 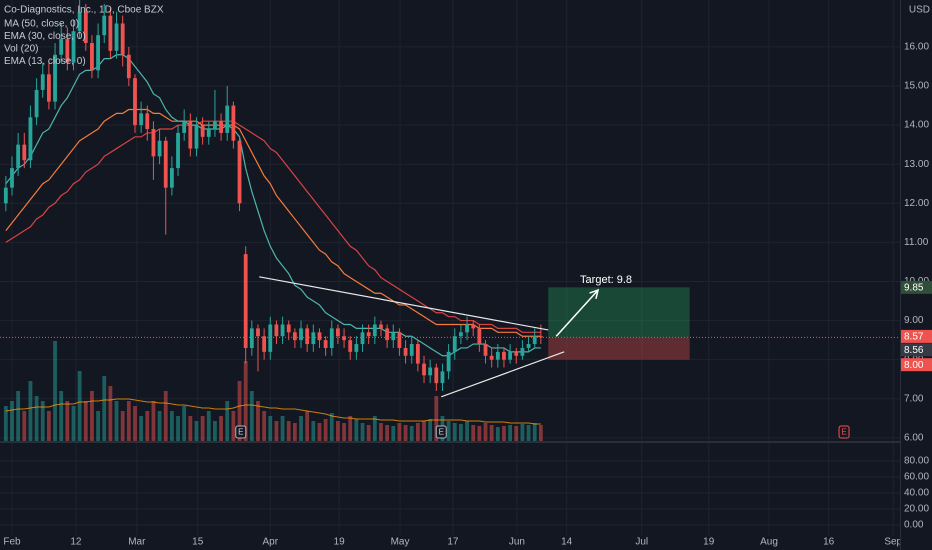 I want to click on x-tick-label: Mar, so click(x=137, y=542).